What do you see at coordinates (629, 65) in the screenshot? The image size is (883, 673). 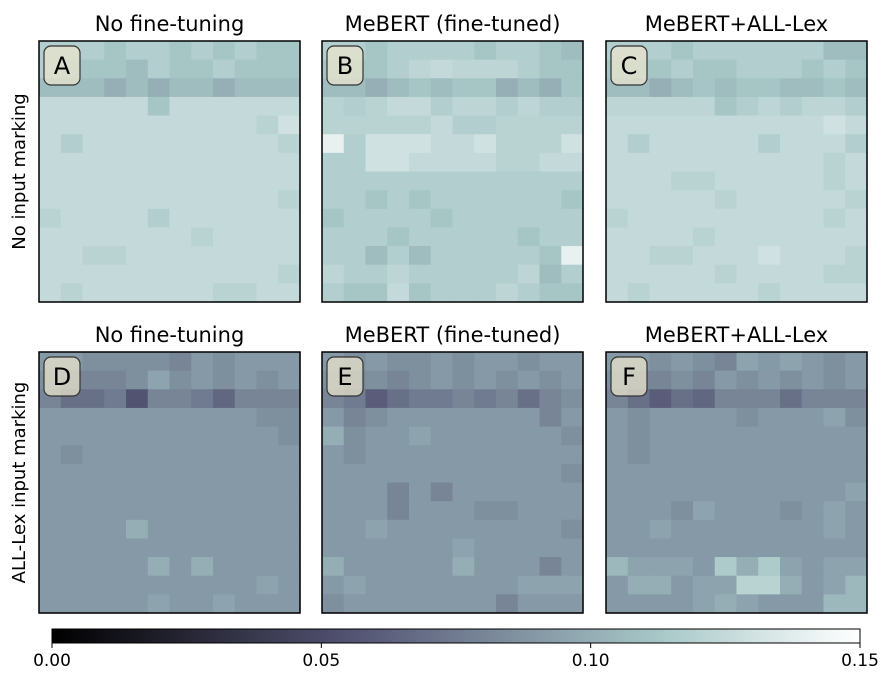 I see `panel-letter-box` at bounding box center [629, 65].